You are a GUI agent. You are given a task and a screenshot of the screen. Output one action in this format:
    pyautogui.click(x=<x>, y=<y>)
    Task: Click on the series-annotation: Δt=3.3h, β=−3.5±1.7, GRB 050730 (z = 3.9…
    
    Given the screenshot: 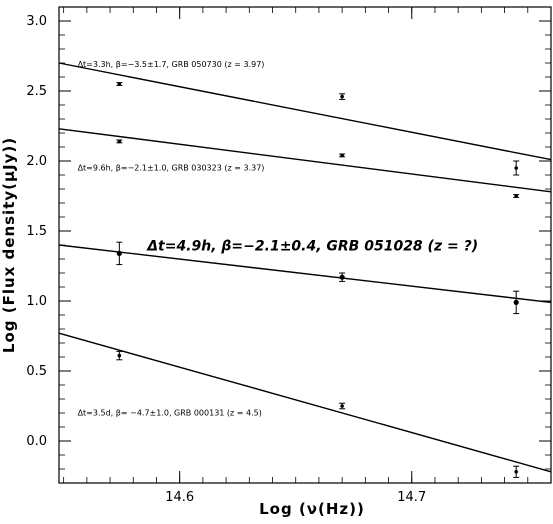 What is the action you would take?
    pyautogui.click(x=171, y=64)
    